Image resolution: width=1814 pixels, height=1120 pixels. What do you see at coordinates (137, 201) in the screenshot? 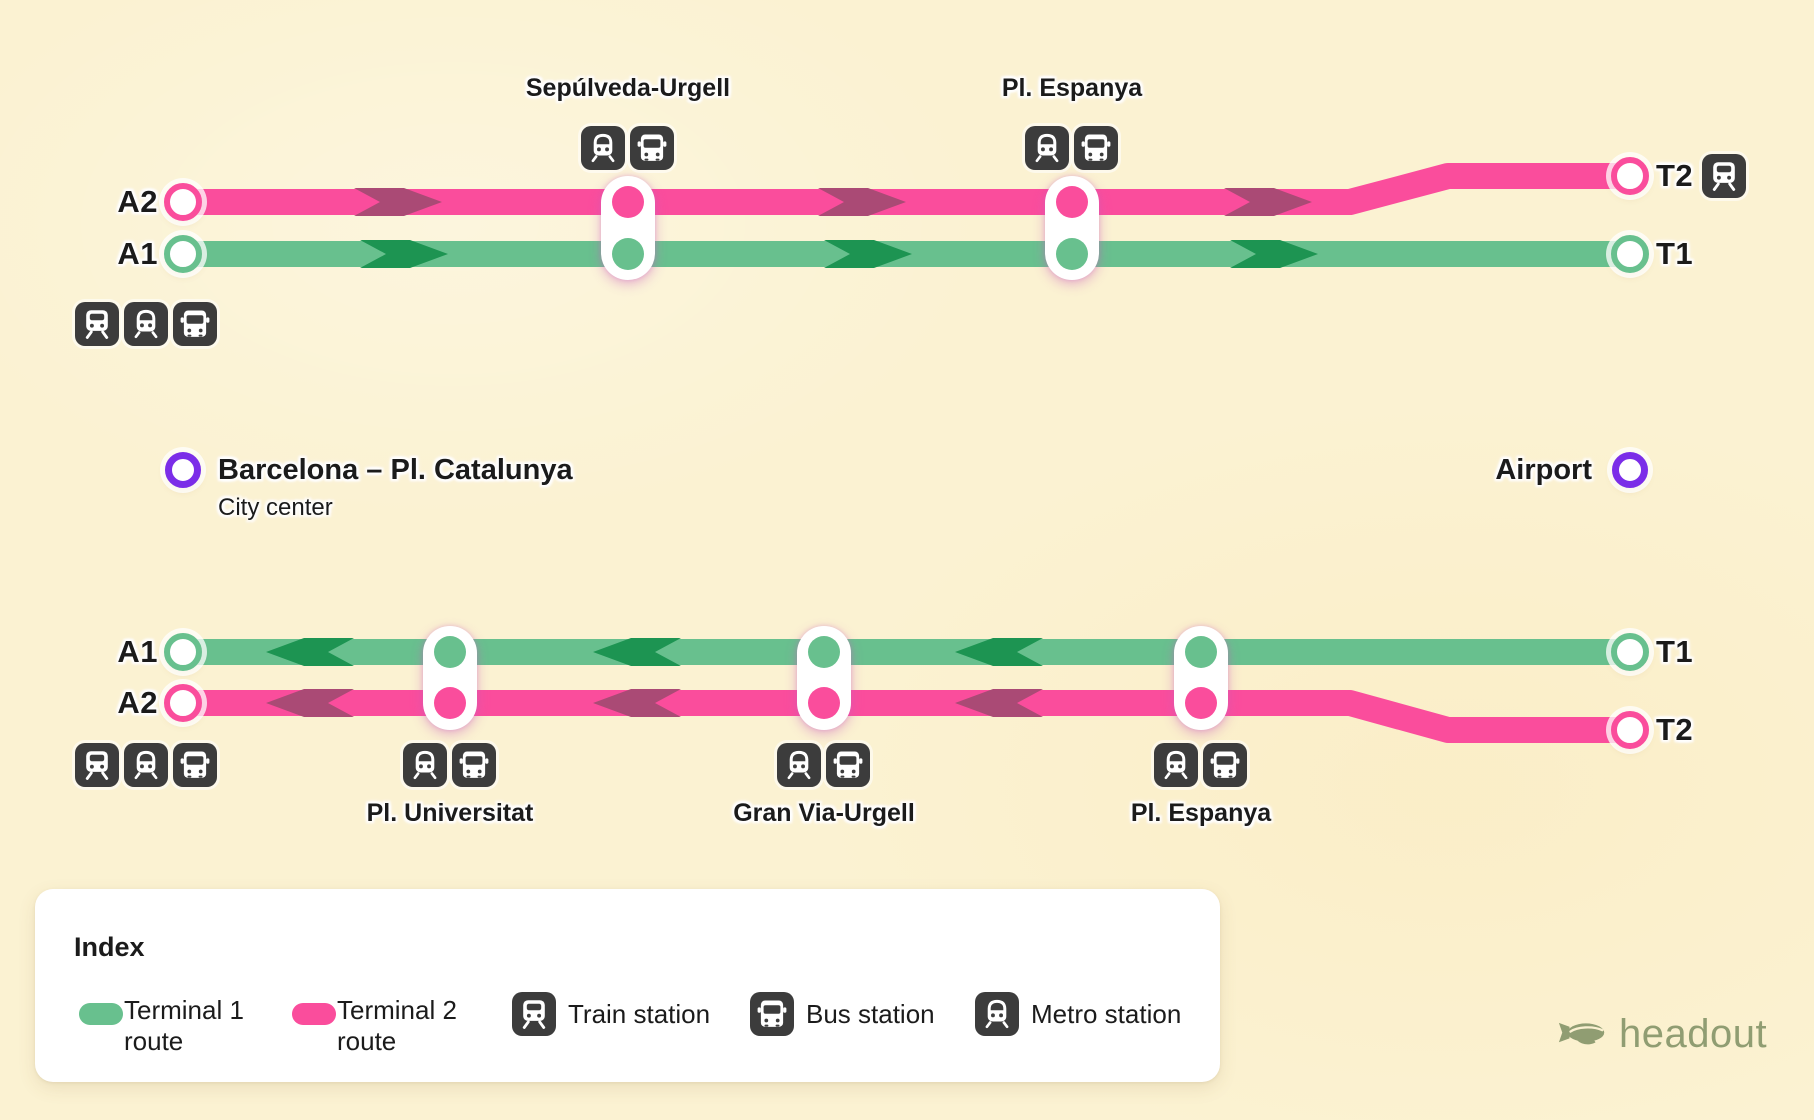
I see `top-route-a2-label: A2` at bounding box center [137, 201].